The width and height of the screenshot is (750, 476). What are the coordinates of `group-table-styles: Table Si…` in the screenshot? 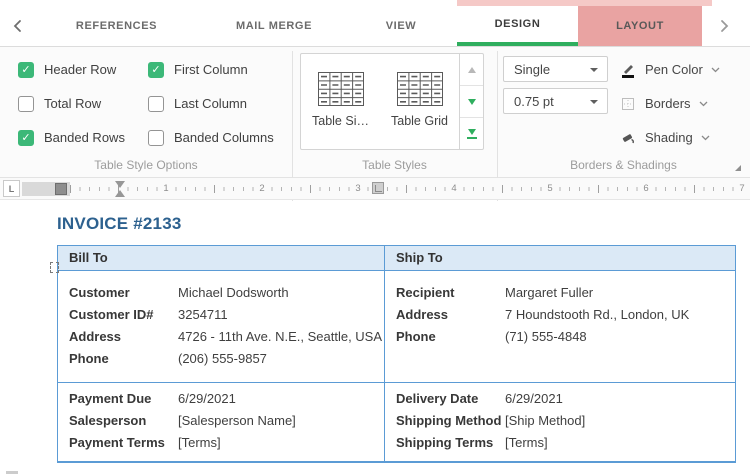 It's located at (394, 112).